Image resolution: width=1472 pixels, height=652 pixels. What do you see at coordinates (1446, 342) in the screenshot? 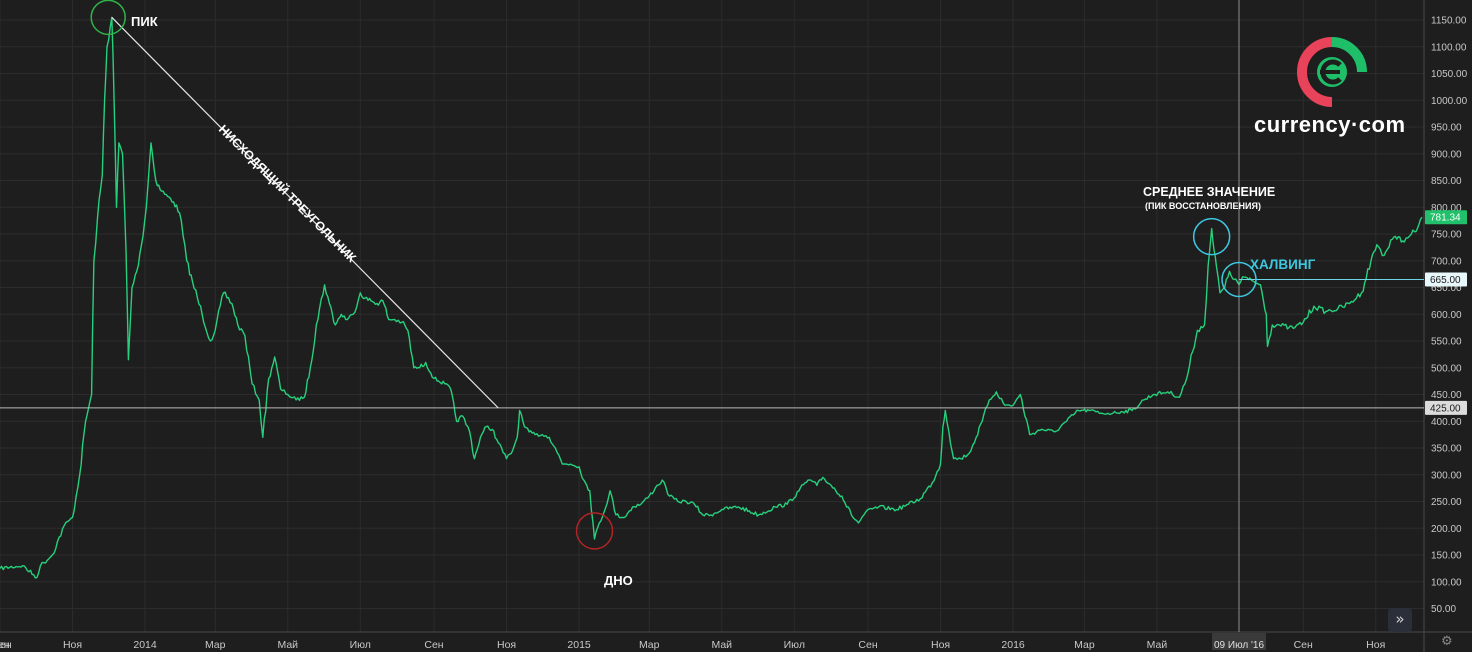
I see `y-tick-label: 550.00` at bounding box center [1446, 342].